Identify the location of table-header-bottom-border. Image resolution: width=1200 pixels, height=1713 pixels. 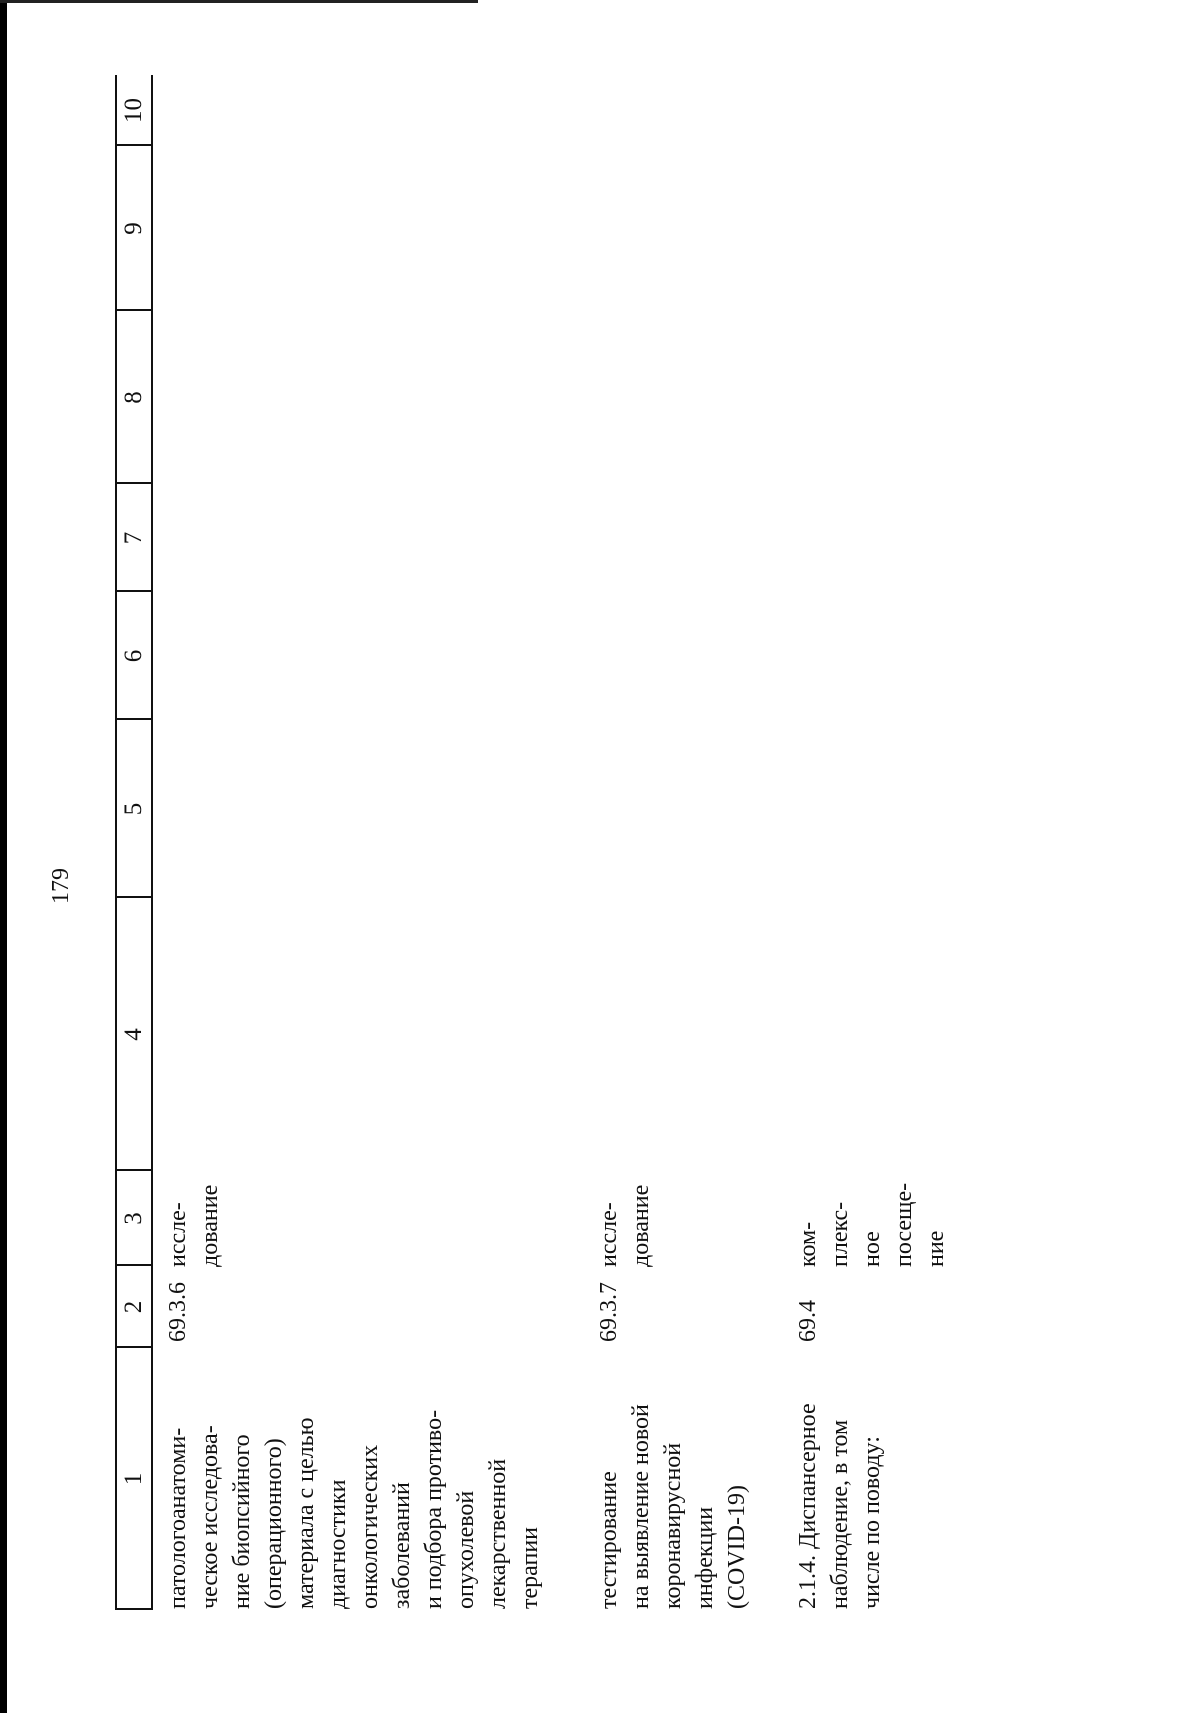
(152, 842).